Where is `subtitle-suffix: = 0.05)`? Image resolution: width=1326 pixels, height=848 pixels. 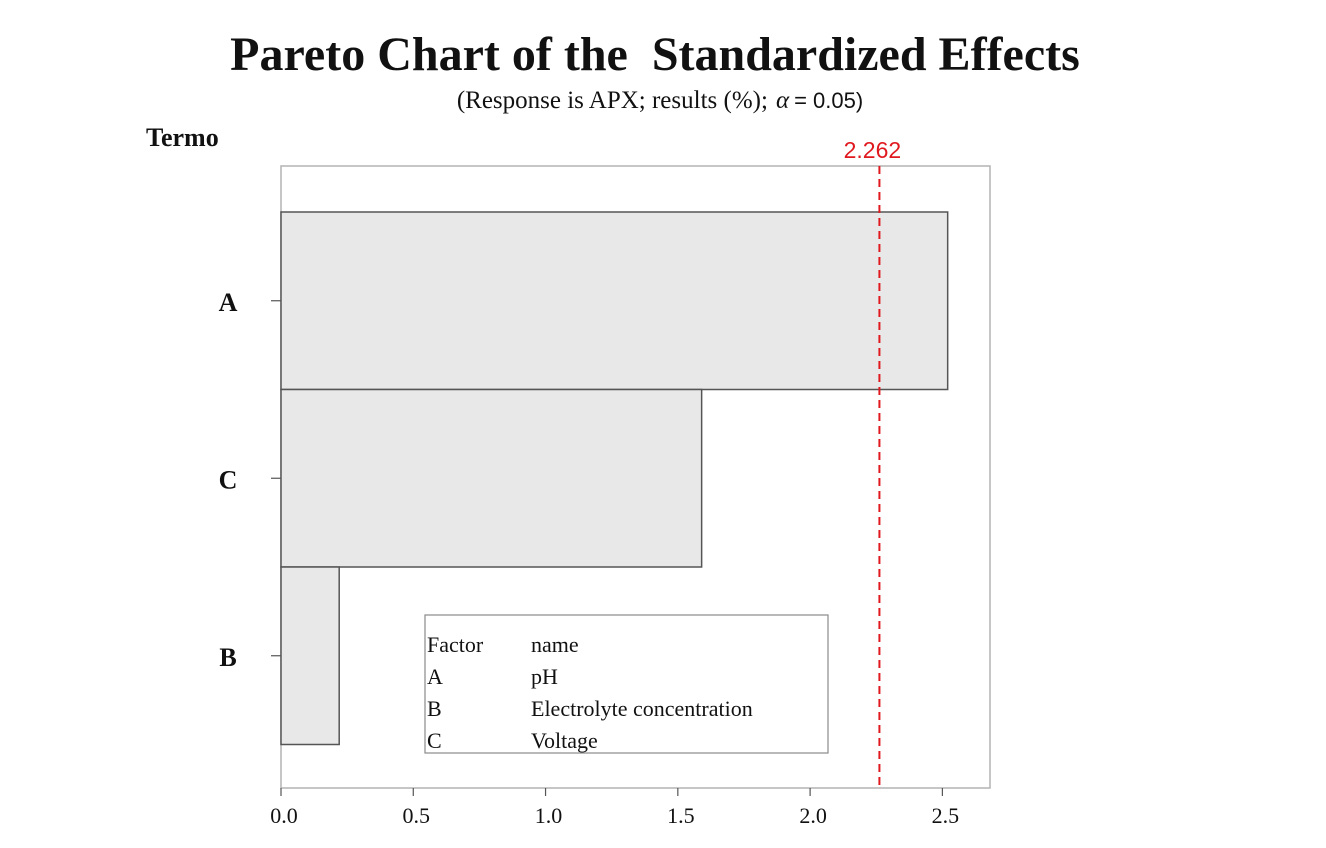
subtitle-suffix: = 0.05) is located at coordinates (828, 100).